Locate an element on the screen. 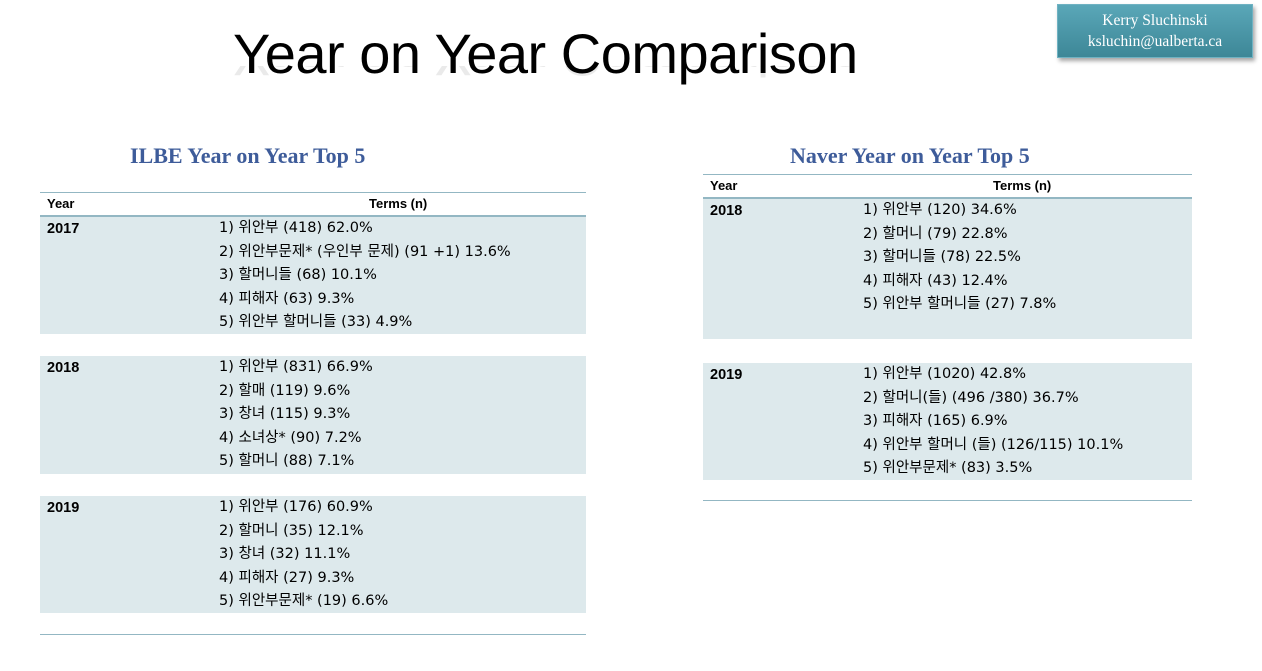 The height and width of the screenshot is (671, 1262). ilbe-term-item: 1) 위안부 (176) 60.9% is located at coordinates (303, 508).